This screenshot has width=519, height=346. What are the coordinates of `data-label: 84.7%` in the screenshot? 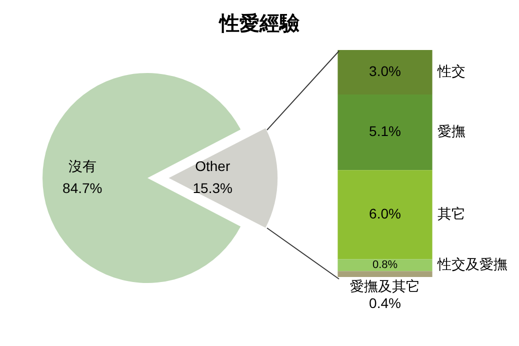 It's located at (82, 188).